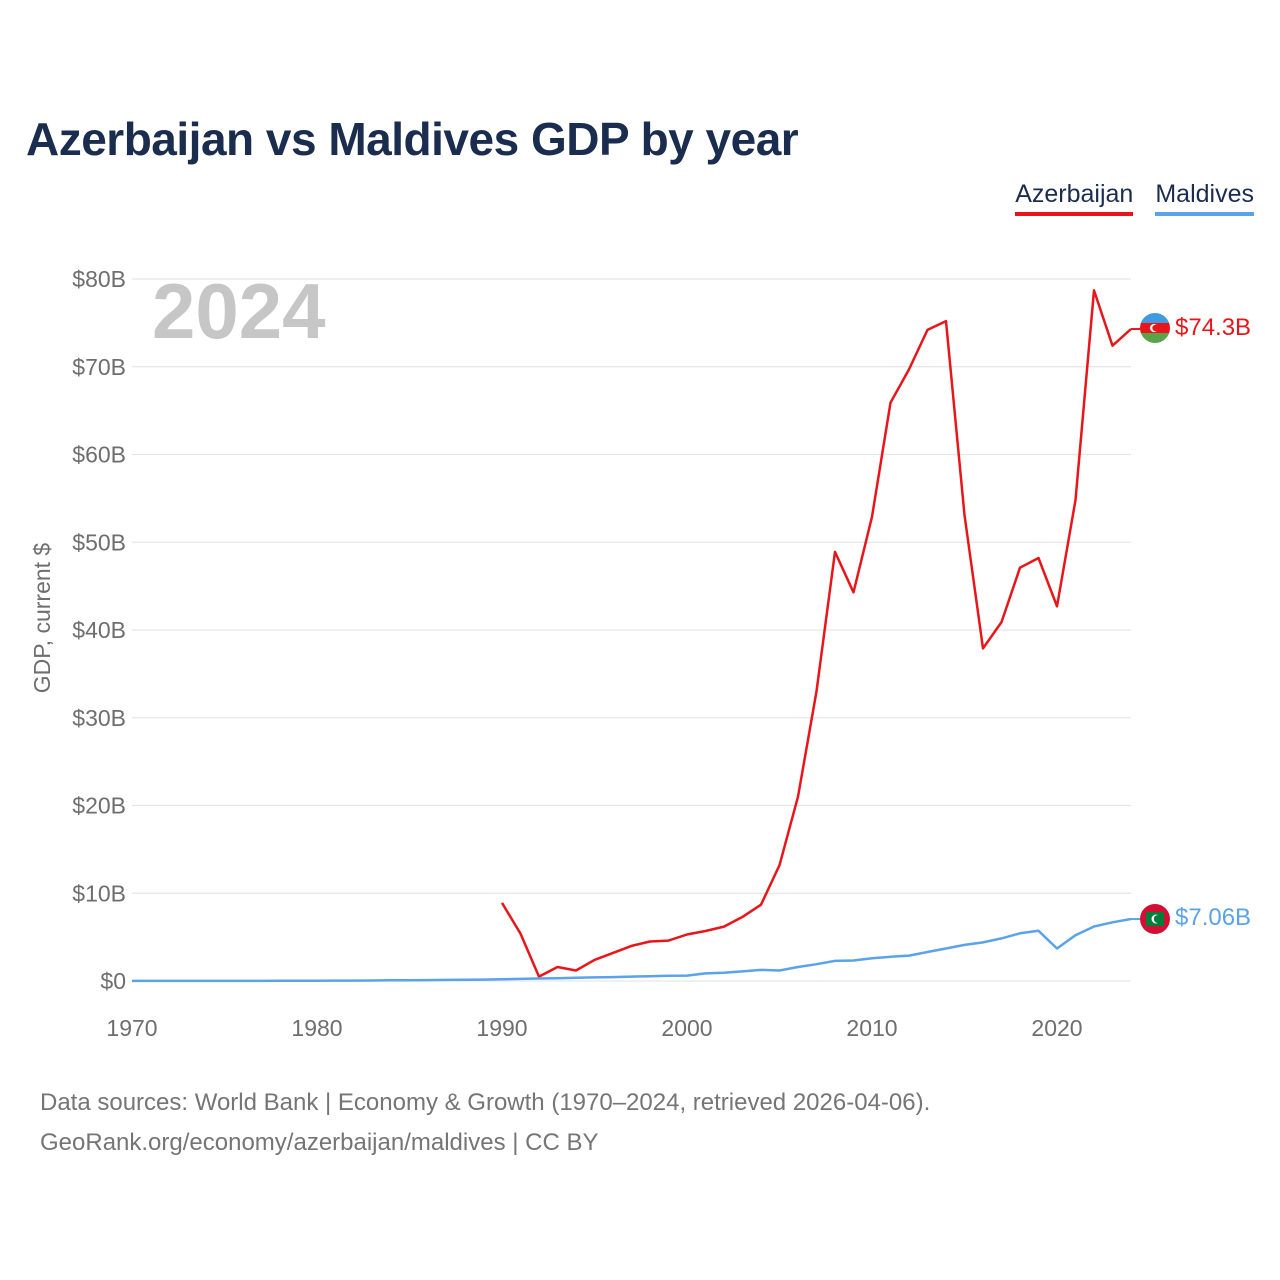 This screenshot has height=1280, width=1280. Describe the element at coordinates (1155, 919) in the screenshot. I see `maldives-flag-icon` at that location.